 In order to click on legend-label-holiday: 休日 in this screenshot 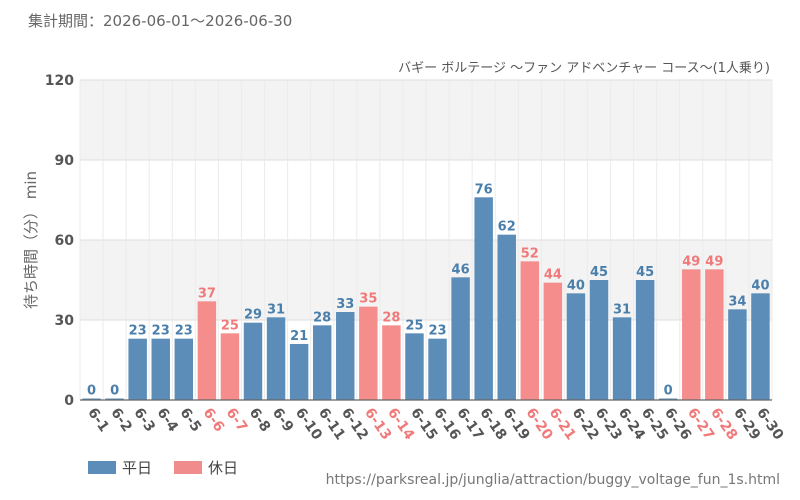, I will do `click(223, 468)`.